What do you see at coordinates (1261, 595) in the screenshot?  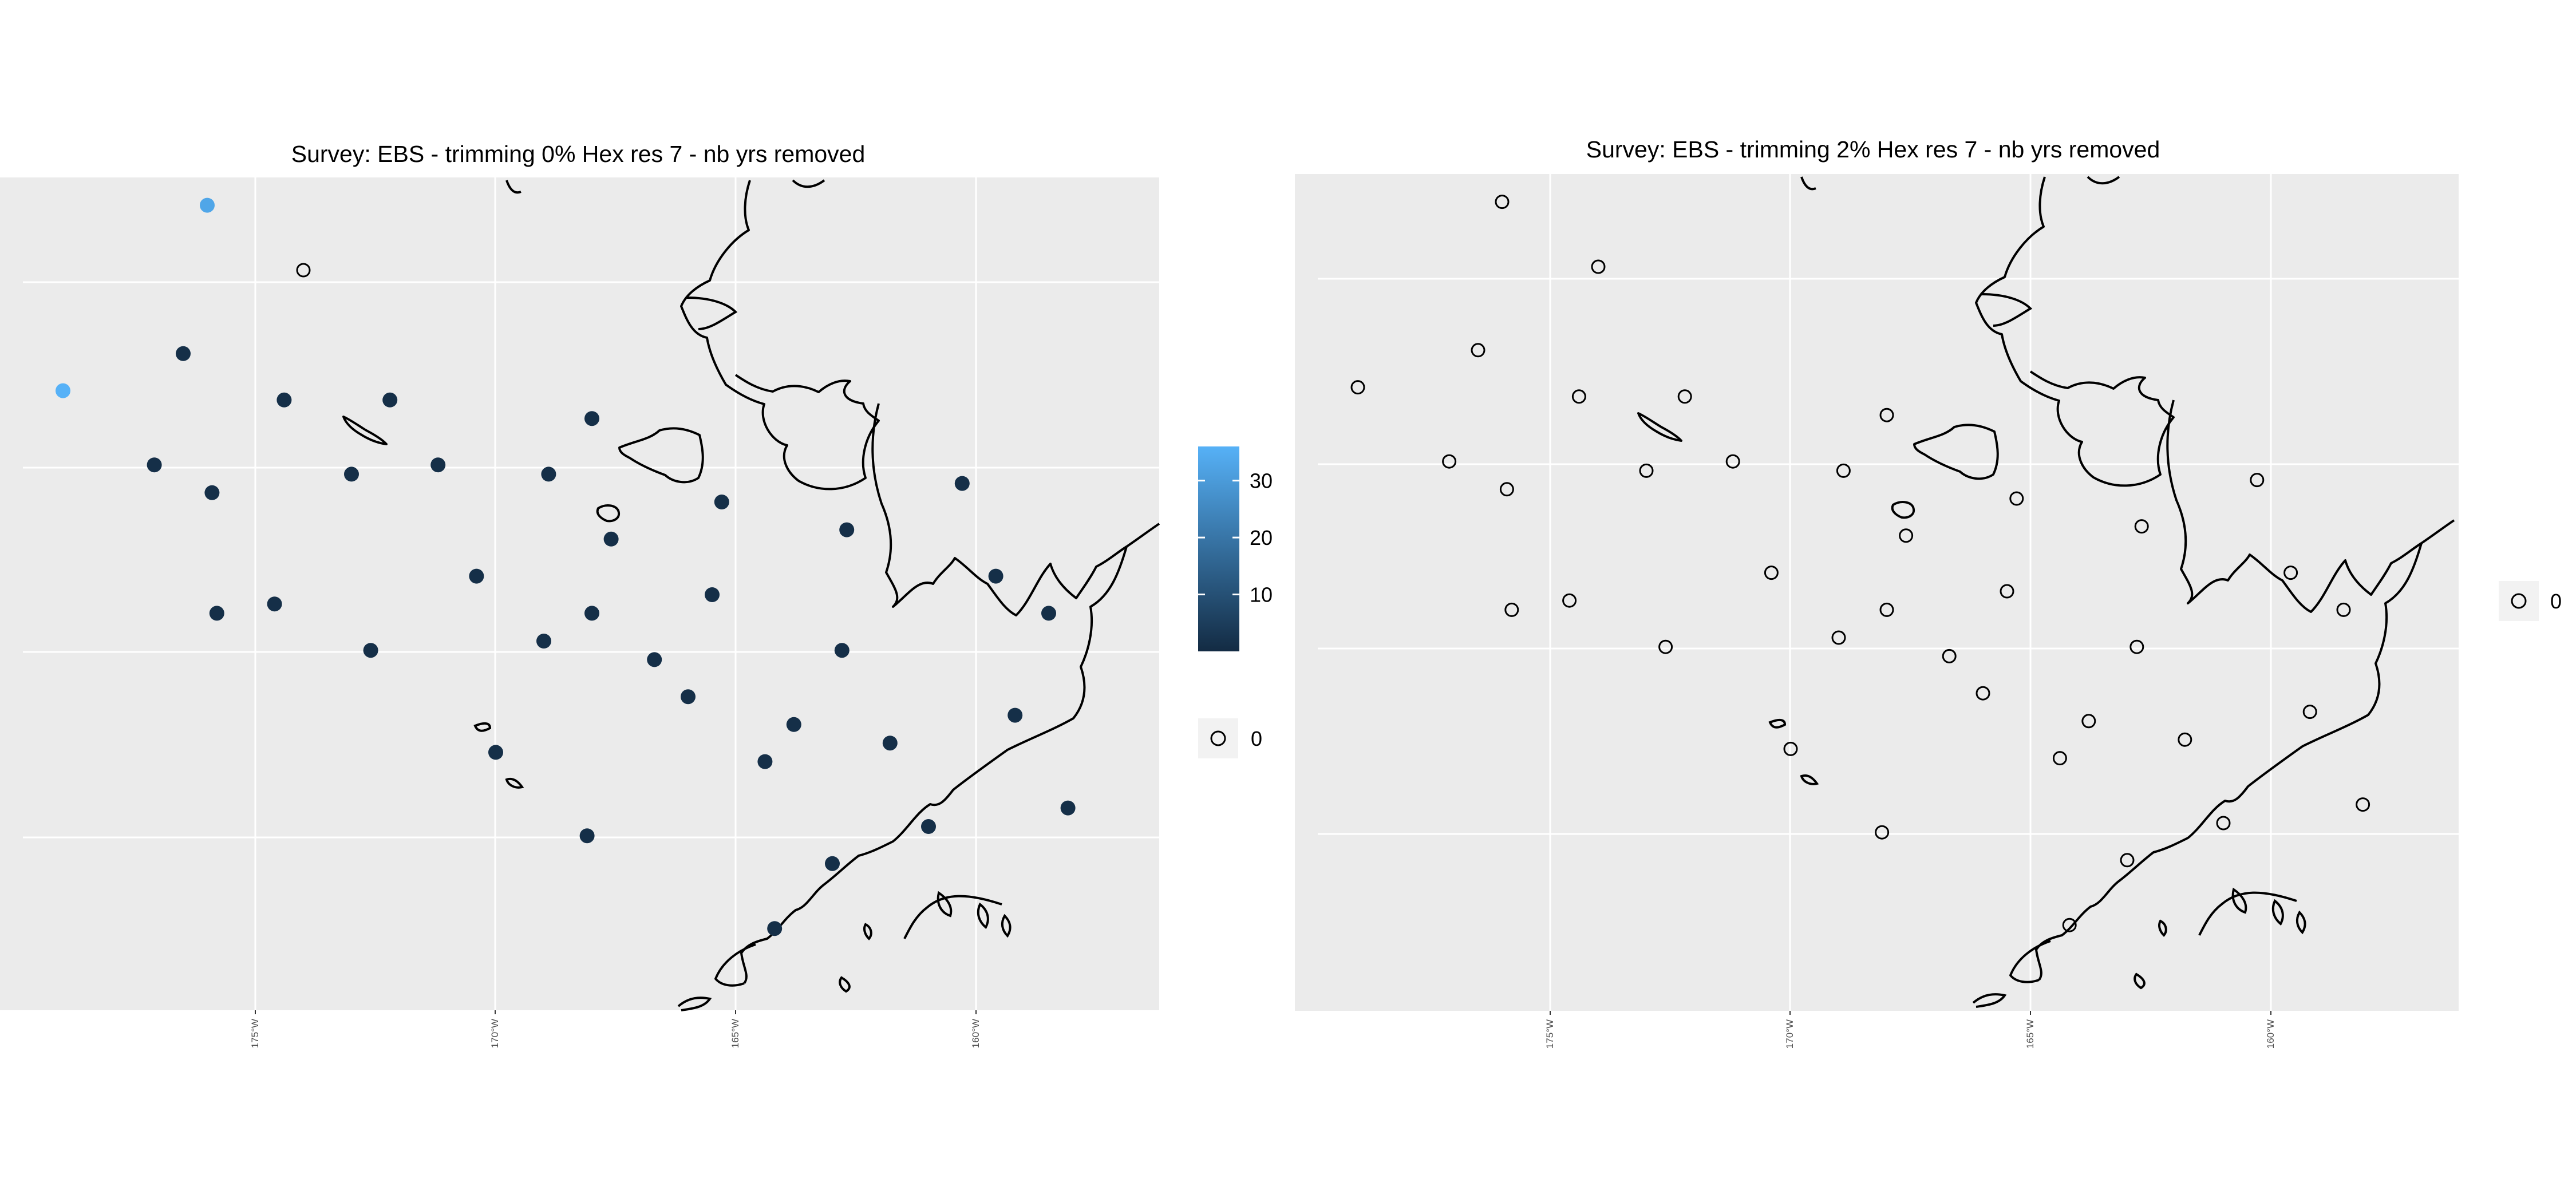 I see `colorbar-tick-label: 10` at bounding box center [1261, 595].